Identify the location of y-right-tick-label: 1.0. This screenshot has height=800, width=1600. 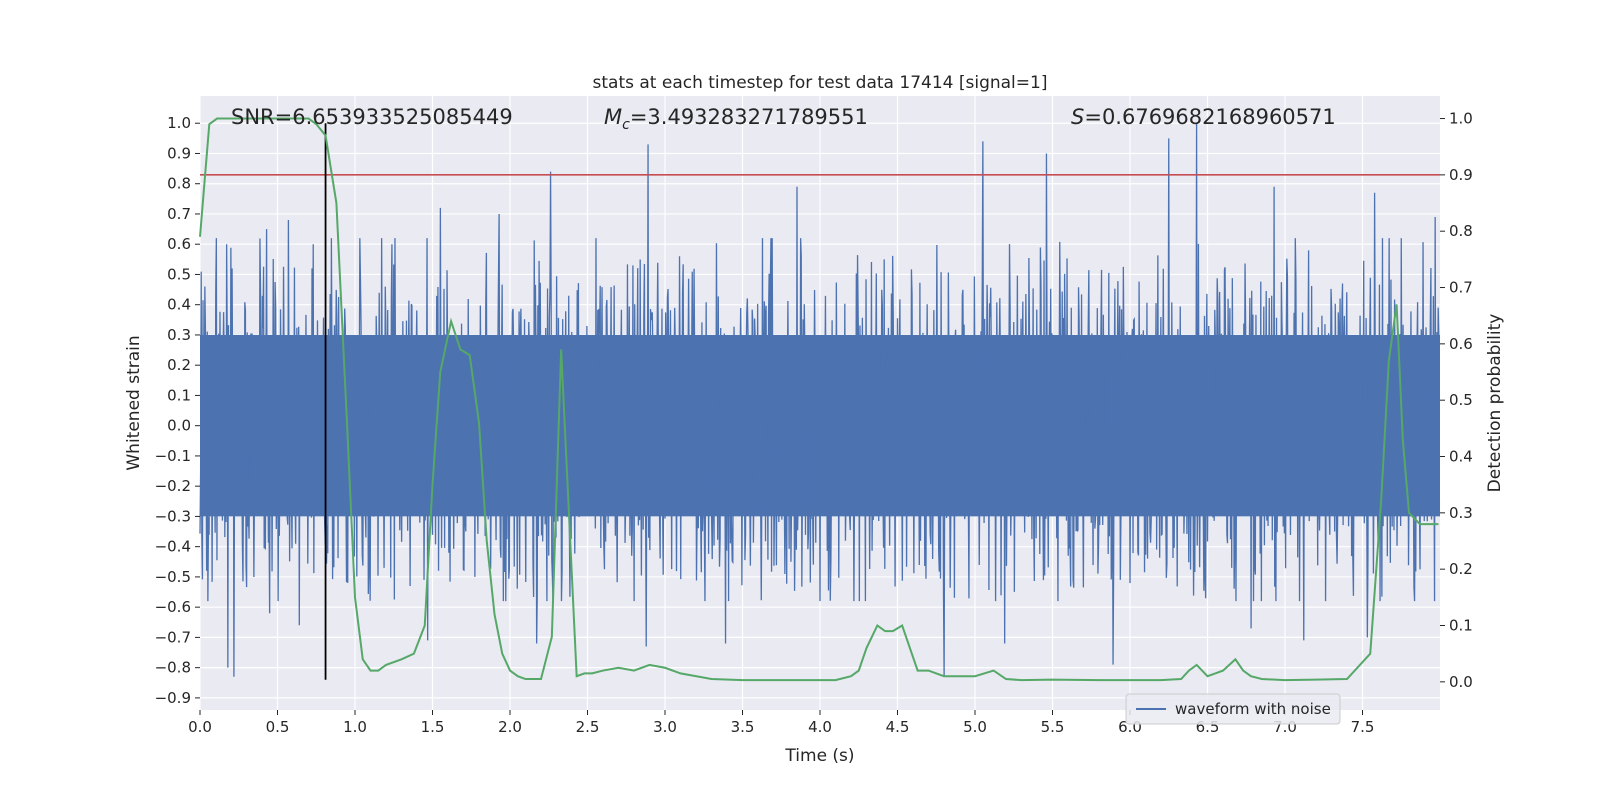
(1461, 119).